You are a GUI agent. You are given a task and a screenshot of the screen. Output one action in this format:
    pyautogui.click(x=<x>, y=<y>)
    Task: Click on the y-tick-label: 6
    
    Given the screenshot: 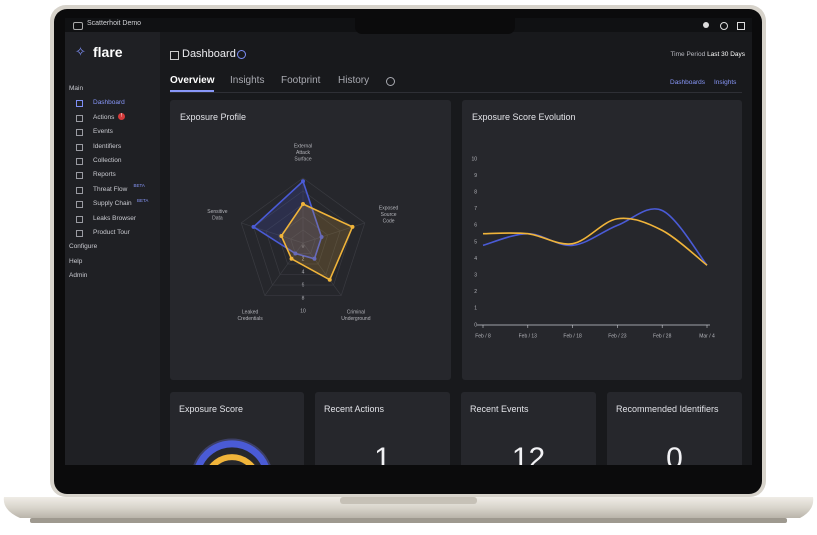 What is the action you would take?
    pyautogui.click(x=475, y=226)
    